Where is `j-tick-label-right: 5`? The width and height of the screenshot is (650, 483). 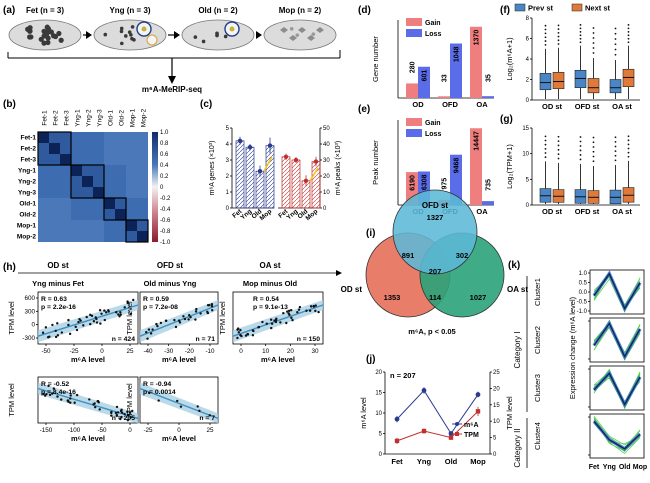
j-tick-label-right: 5 is located at coordinates (495, 439).